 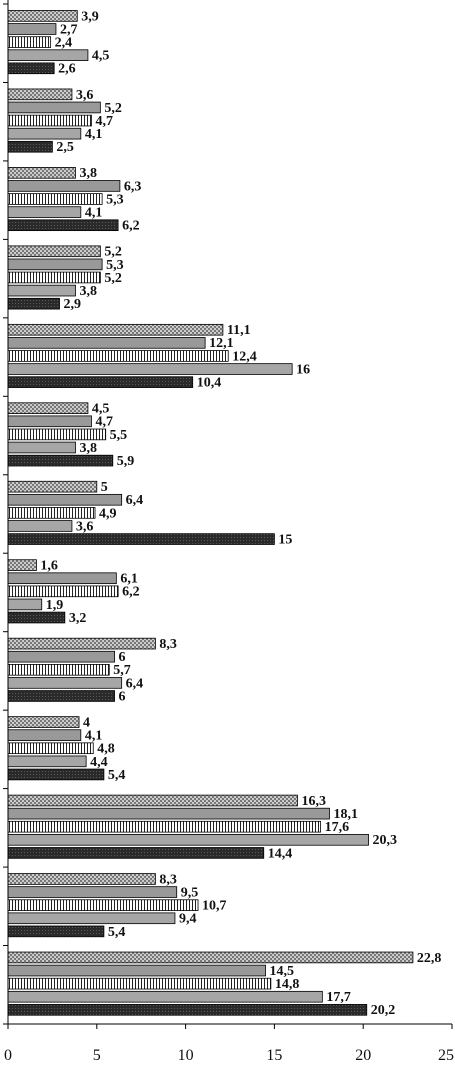 I want to click on value-label-g5-s4: 16, so click(x=303, y=369).